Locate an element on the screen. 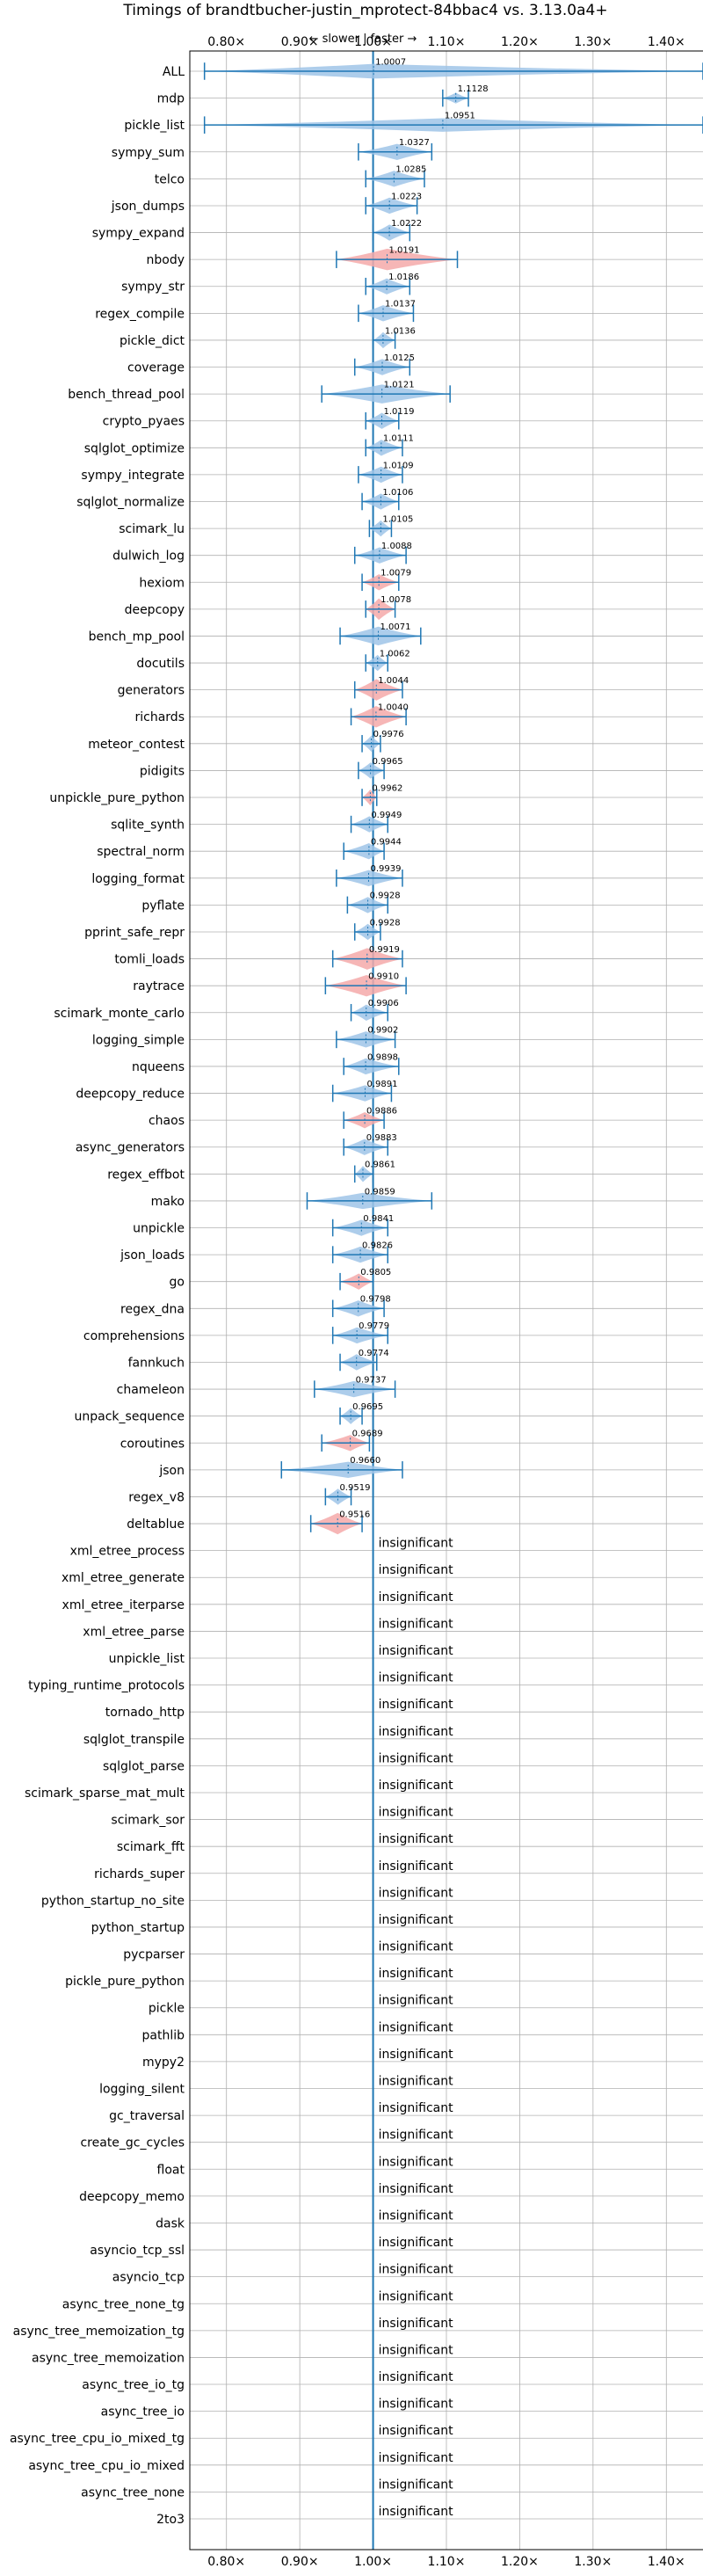 This screenshot has height=2576, width=703. category-label: scimark_sparse_mat_mult is located at coordinates (105, 1793).